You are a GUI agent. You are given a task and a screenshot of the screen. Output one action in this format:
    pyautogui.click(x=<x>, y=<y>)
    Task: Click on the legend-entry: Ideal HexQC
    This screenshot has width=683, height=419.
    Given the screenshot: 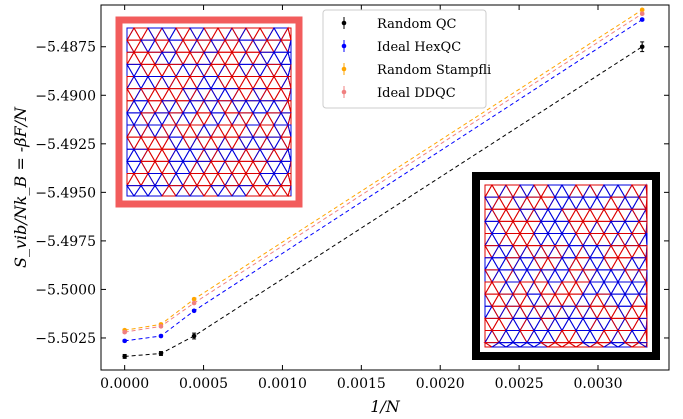 What is the action you would take?
    pyautogui.click(x=401, y=47)
    